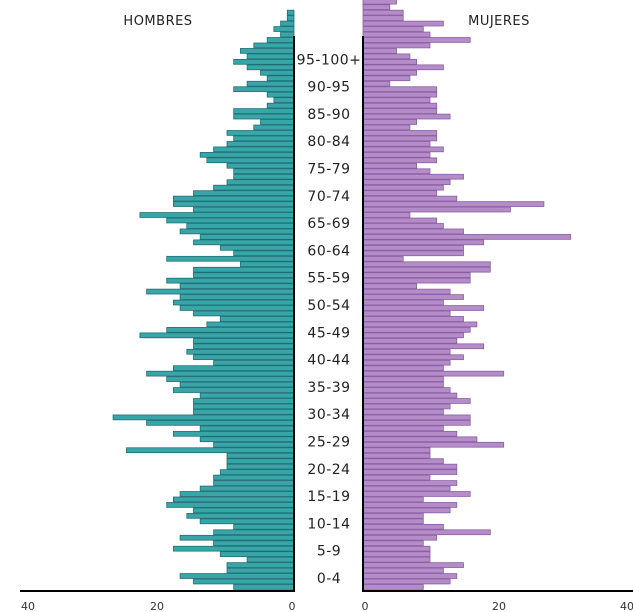  I want to click on age-label-70-74: 70-74, so click(328, 197).